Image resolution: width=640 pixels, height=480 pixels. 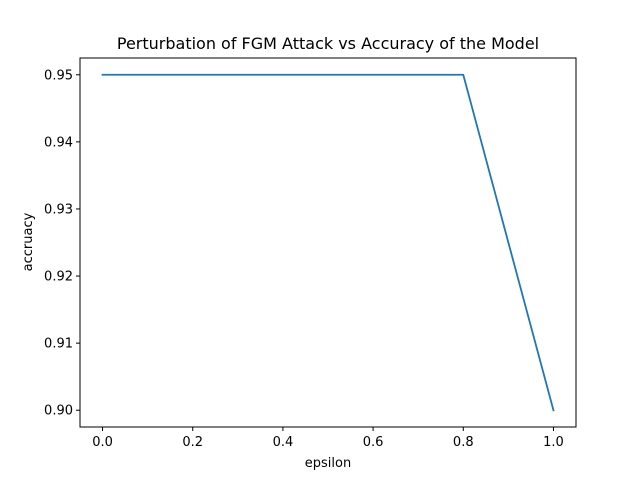 I want to click on x-axis: 0.0 0.2 0.4 0.6 0.8 1.0, so click(x=328, y=438).